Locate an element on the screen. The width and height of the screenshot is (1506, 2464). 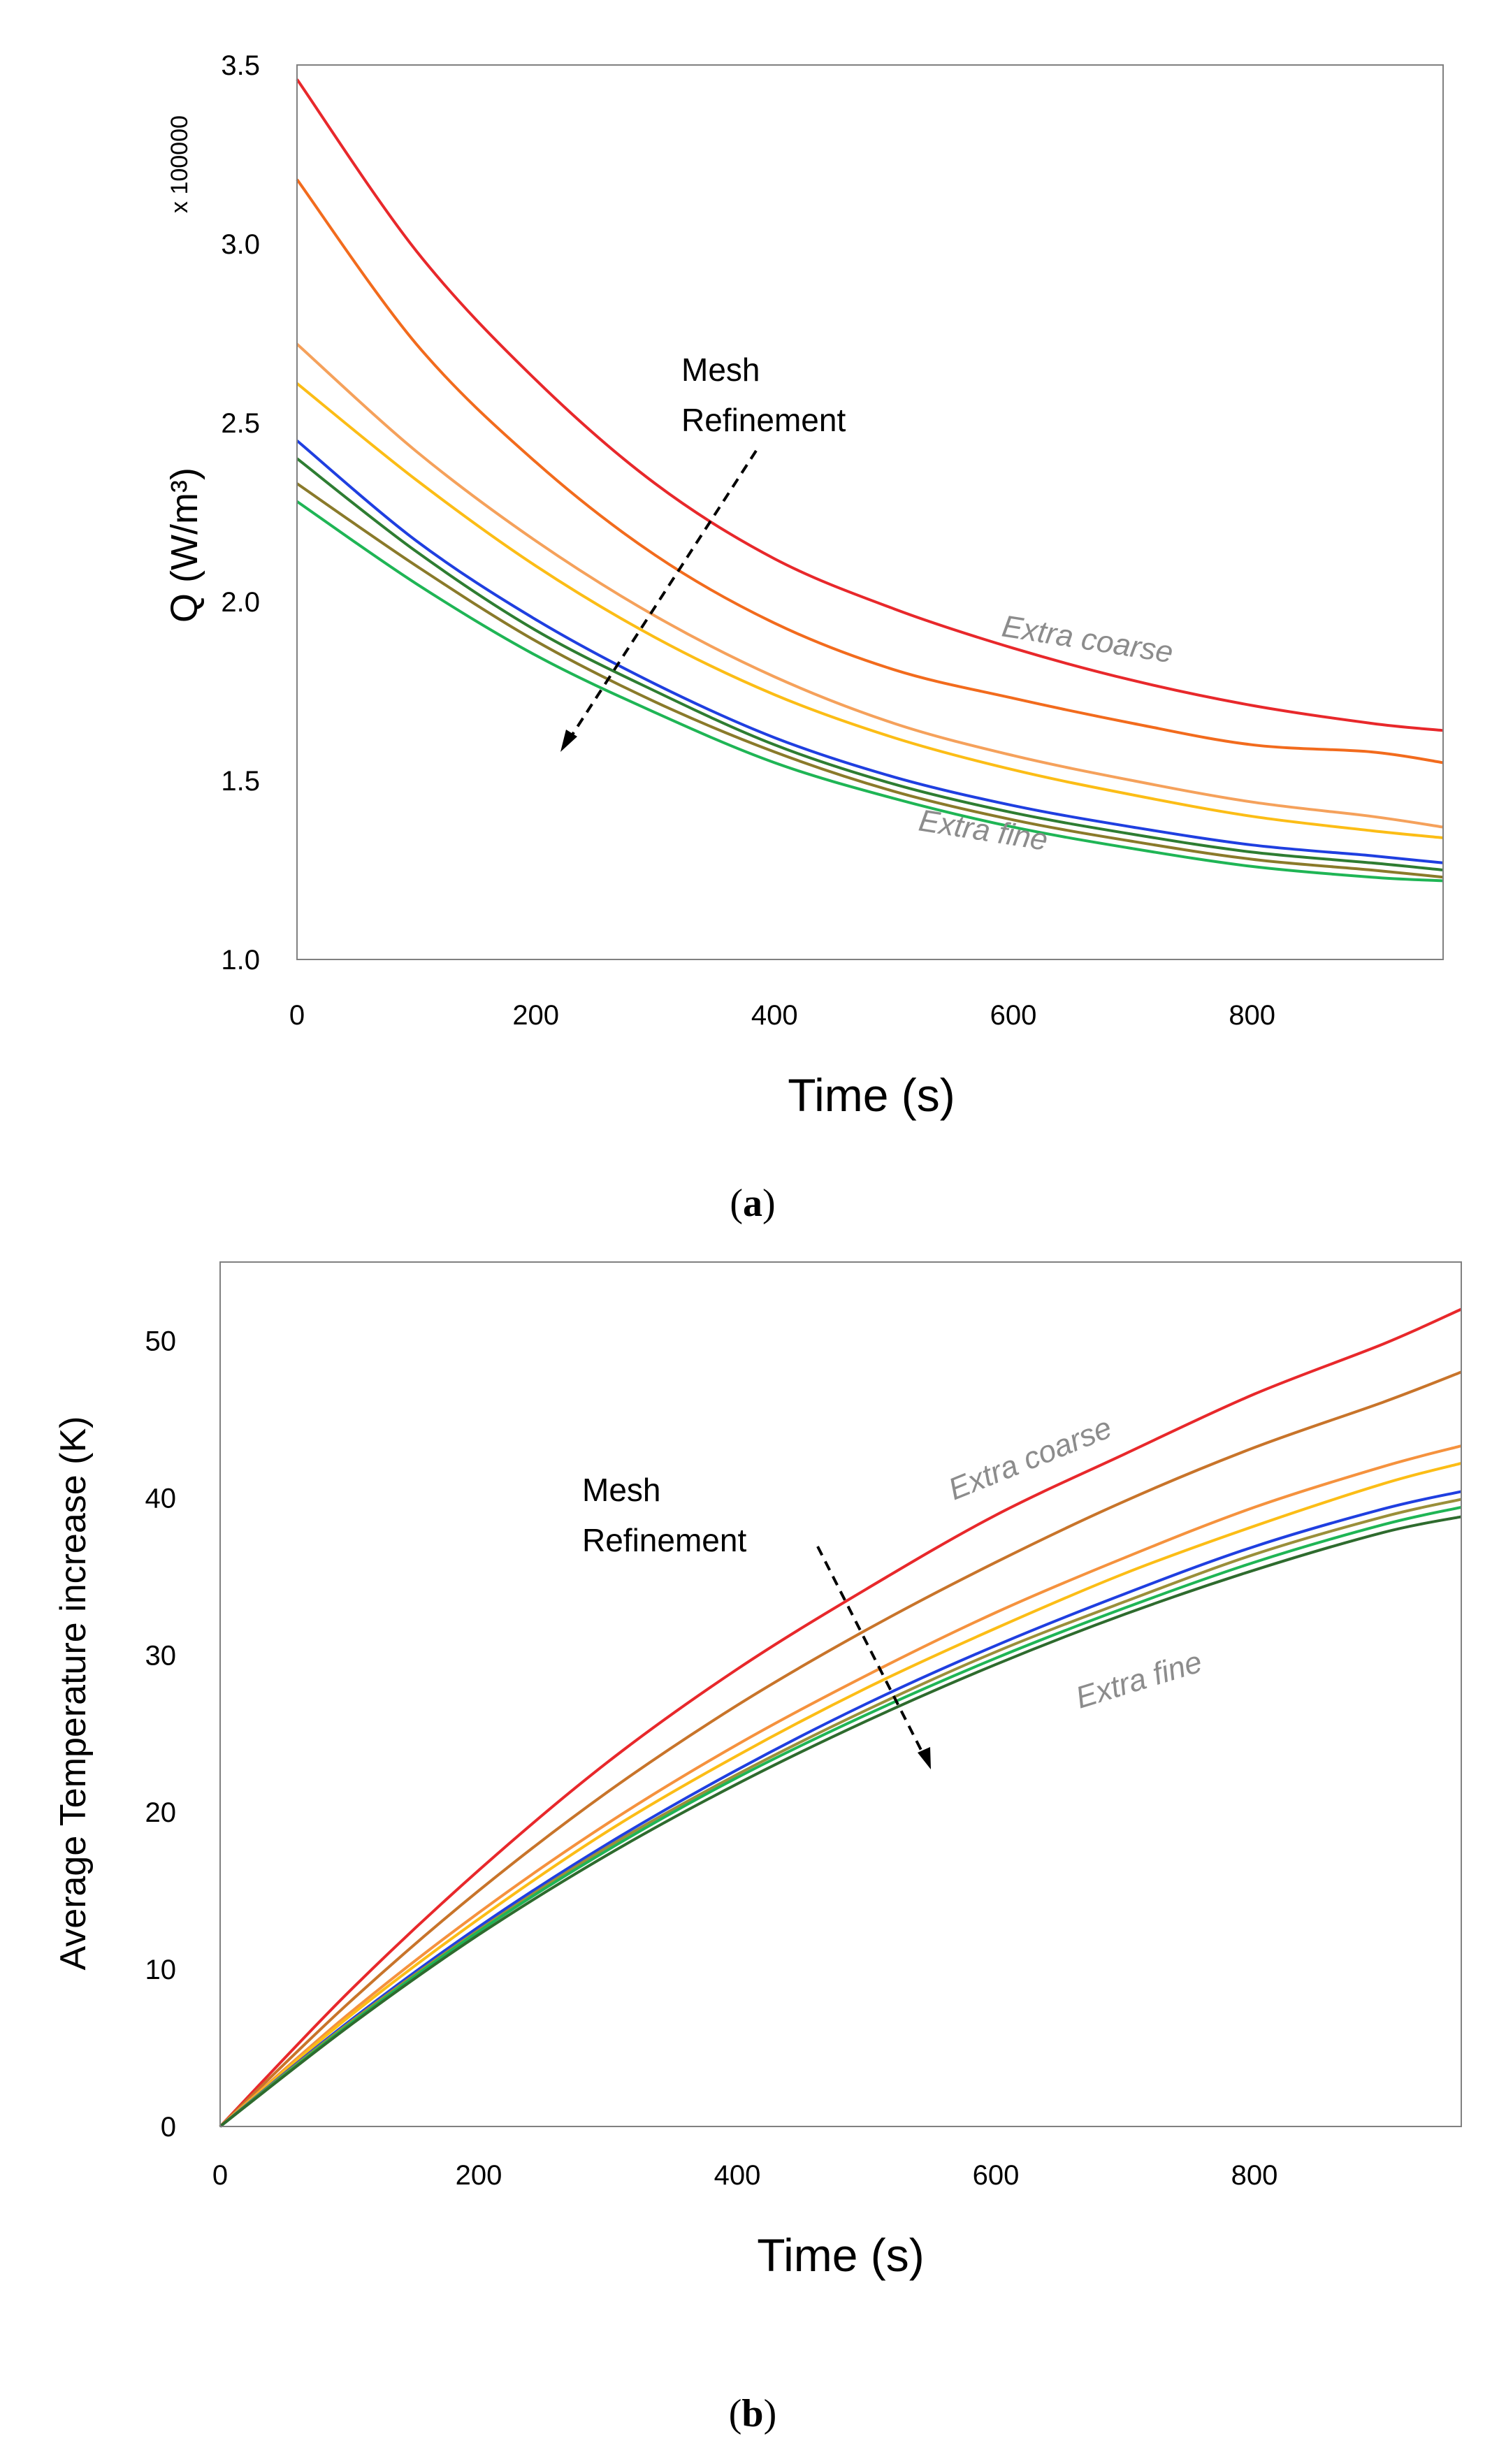
panel-b-x-axis-label: Time (s) is located at coordinates (841, 2255).